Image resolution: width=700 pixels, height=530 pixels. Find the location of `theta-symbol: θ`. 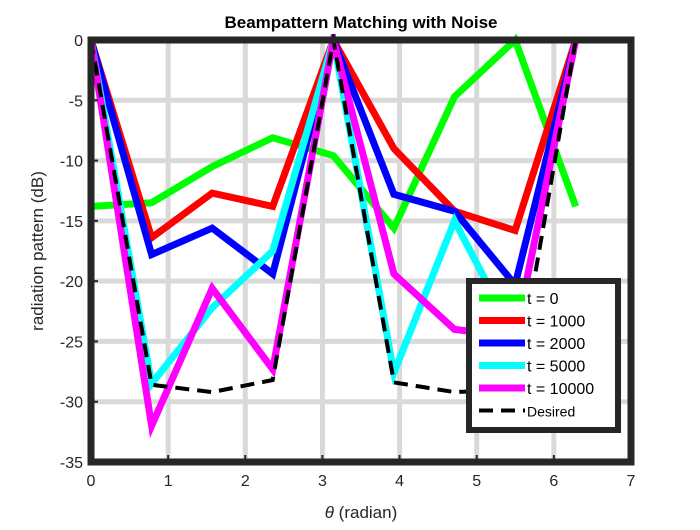

theta-symbol: θ is located at coordinates (330, 512).